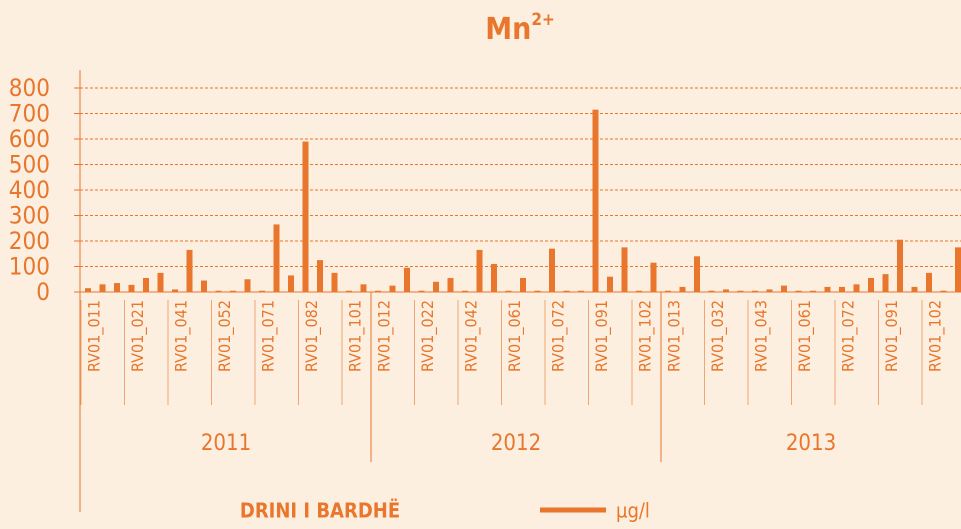 The height and width of the screenshot is (529, 961). I want to click on group-label: 2011, so click(226, 443).